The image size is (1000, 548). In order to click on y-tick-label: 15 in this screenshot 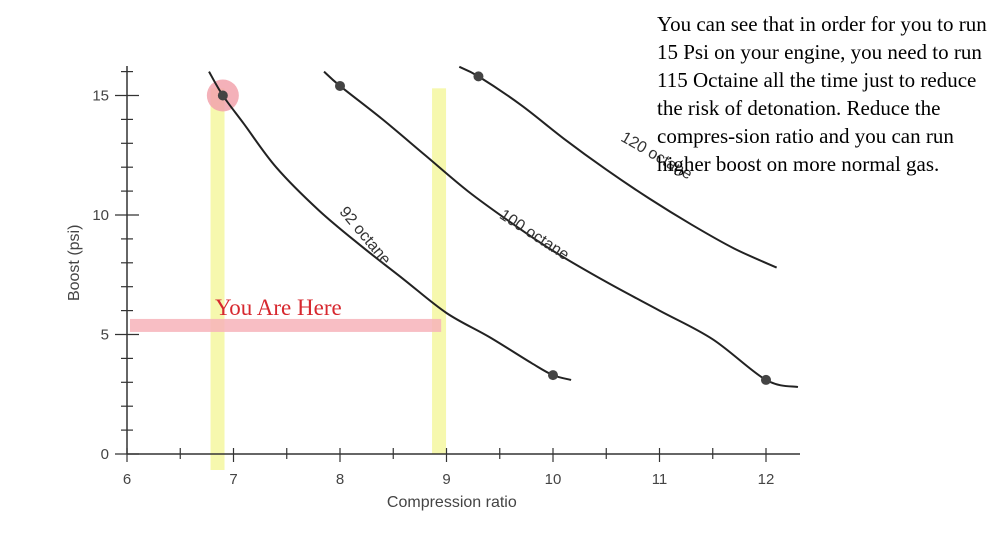, I will do `click(100, 96)`.